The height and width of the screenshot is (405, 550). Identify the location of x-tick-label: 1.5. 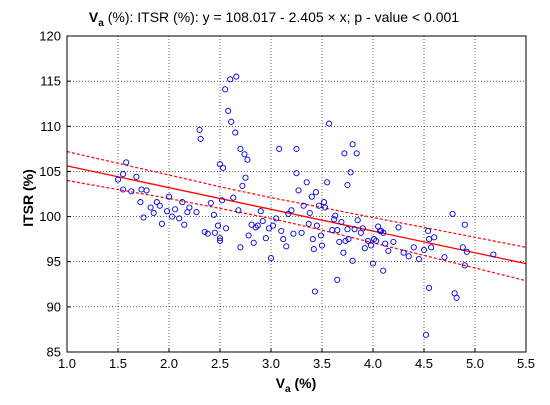
(118, 363).